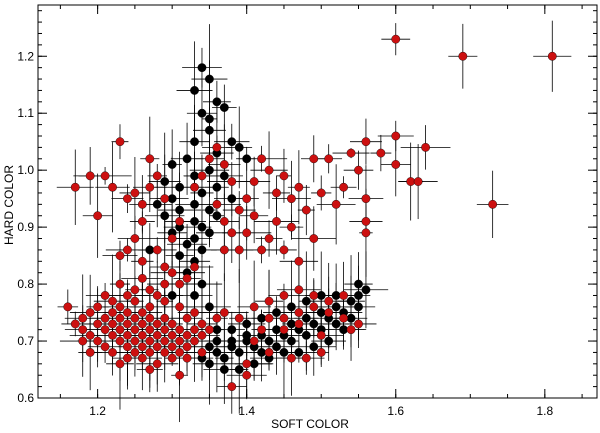 This screenshot has height=433, width=600. I want to click on x-tick-label: 1.6, so click(395, 411).